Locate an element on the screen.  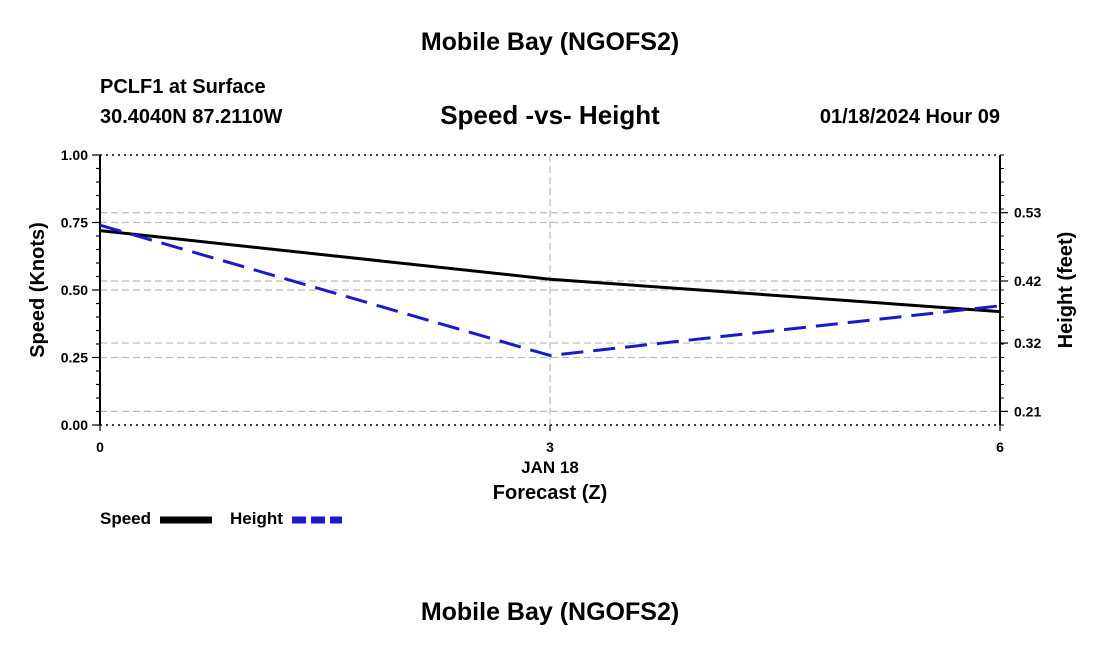
y-tick-label-right-1: 0.32 is located at coordinates (1027, 343).